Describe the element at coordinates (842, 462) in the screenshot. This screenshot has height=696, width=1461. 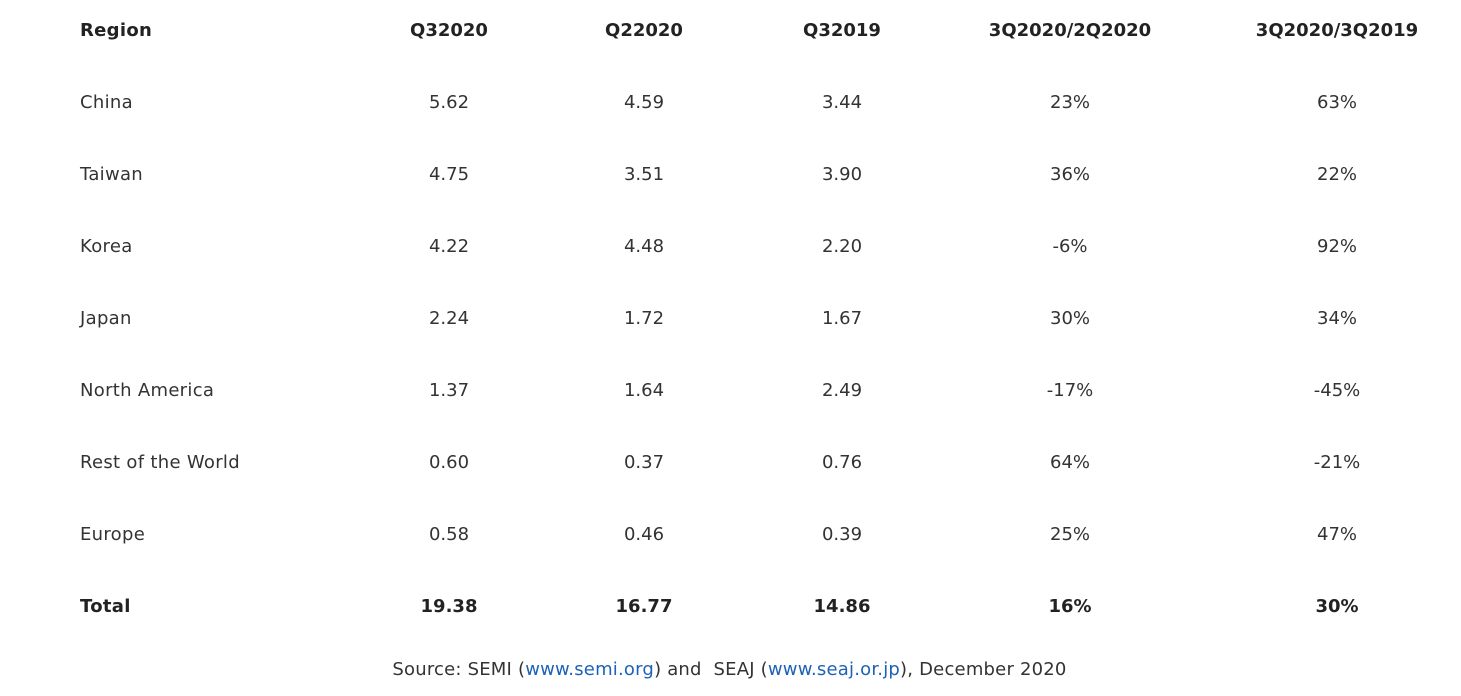
I see `row-q32019: 0.76` at that location.